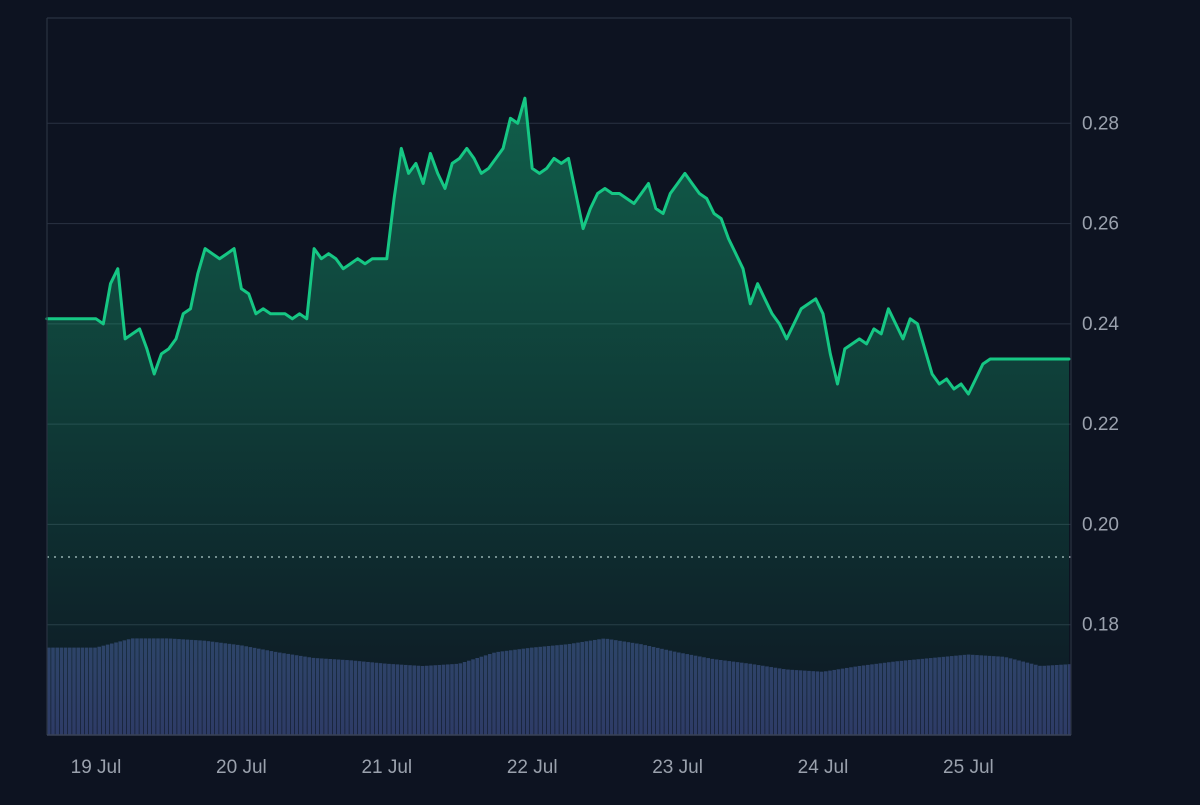 The image size is (1200, 805). I want to click on y-axis-labels: 0.18 0.20 0.22 0.24 0.26 0.28, so click(1100, 374).